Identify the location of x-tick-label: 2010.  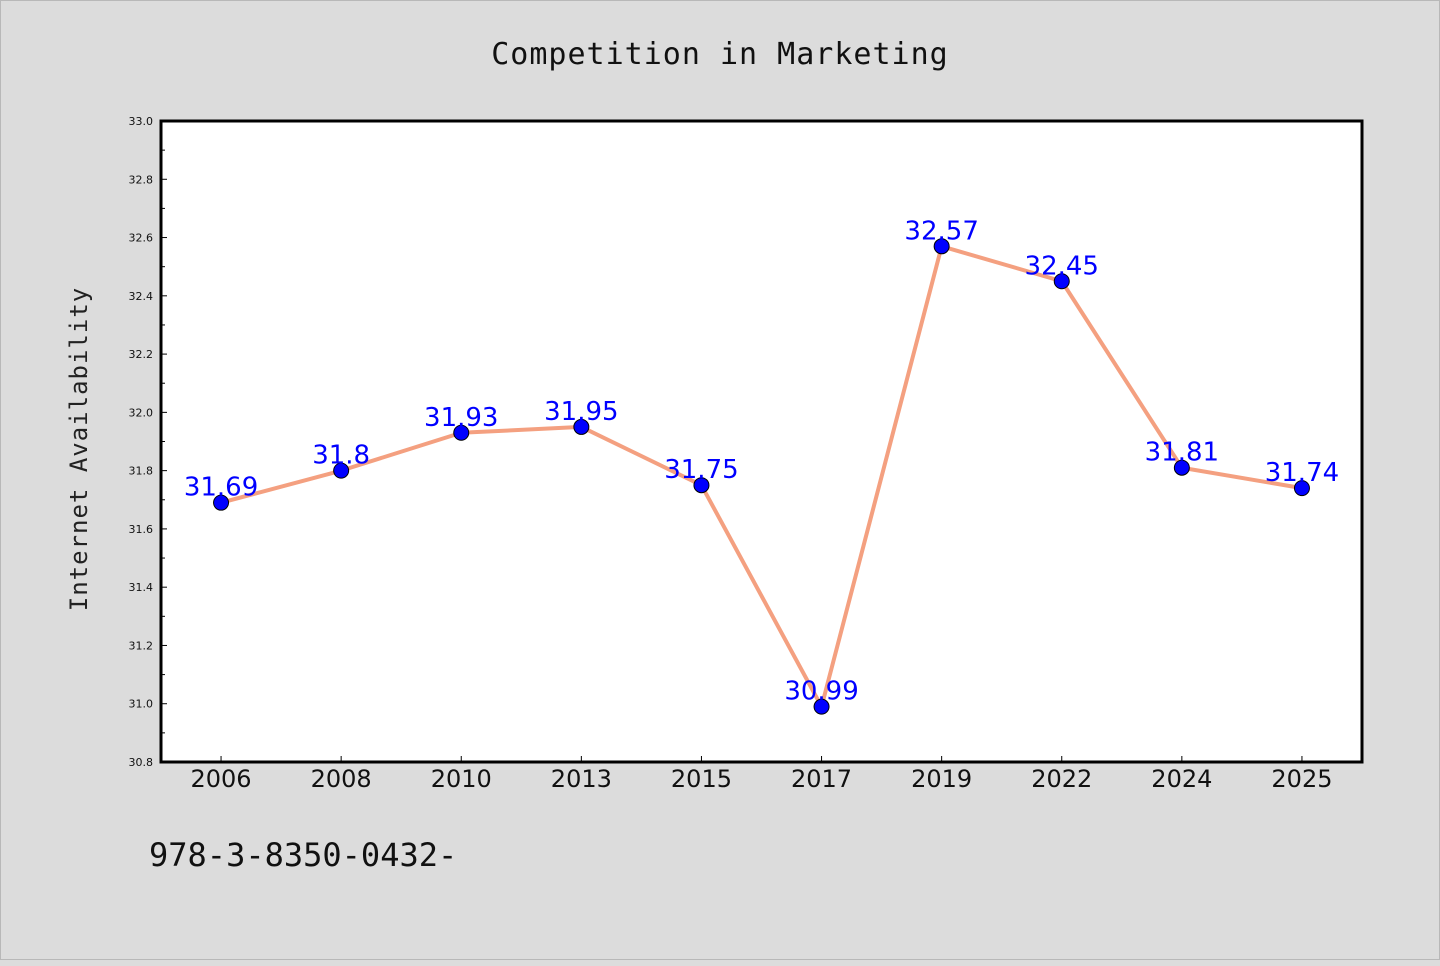
(461, 779).